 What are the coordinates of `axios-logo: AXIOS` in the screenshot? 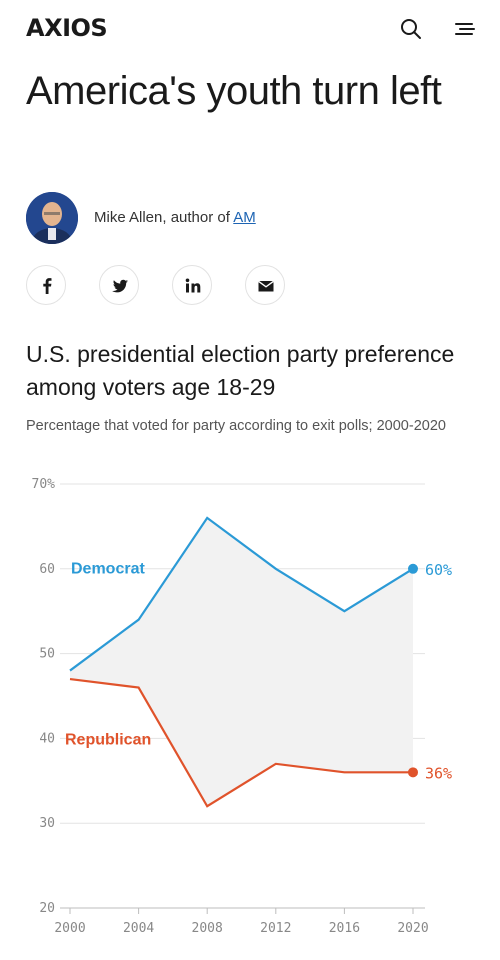 It's located at (67, 28).